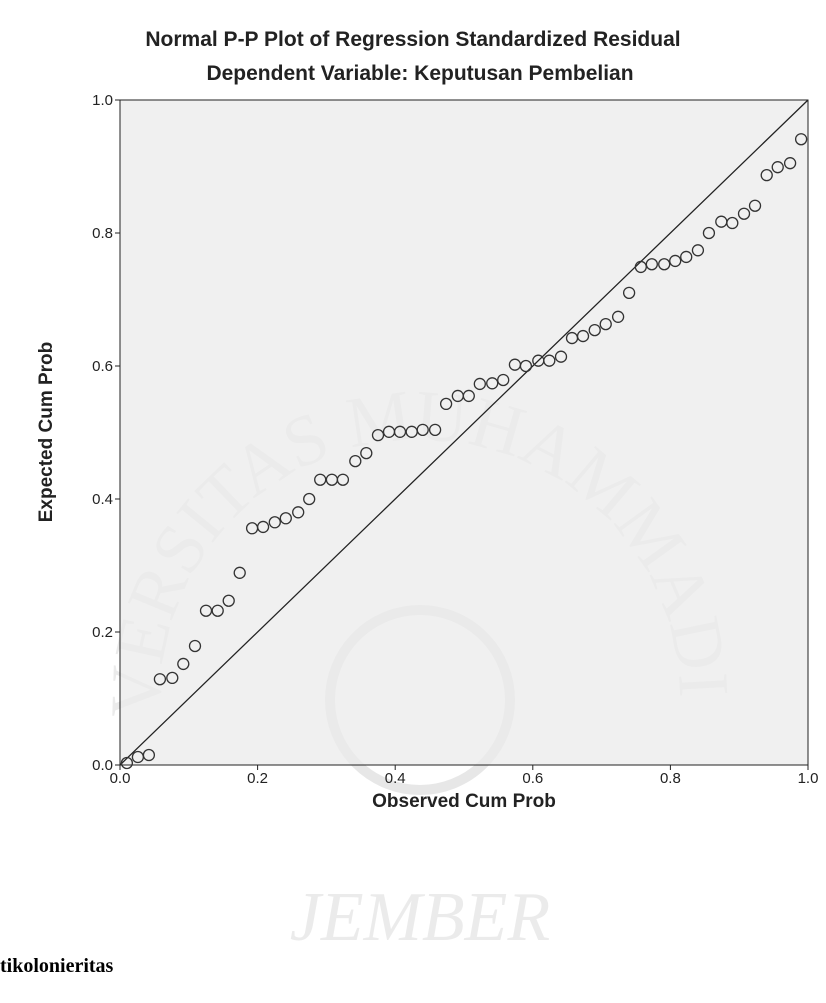 This screenshot has width=826, height=1003. Describe the element at coordinates (102, 233) in the screenshot. I see `y-tick-label: 0.8` at that location.